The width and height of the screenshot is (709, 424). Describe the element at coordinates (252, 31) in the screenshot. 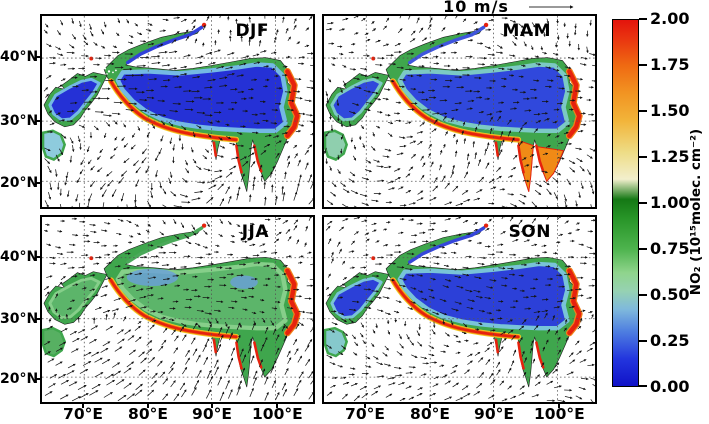

I see `season-label: DJF` at that location.